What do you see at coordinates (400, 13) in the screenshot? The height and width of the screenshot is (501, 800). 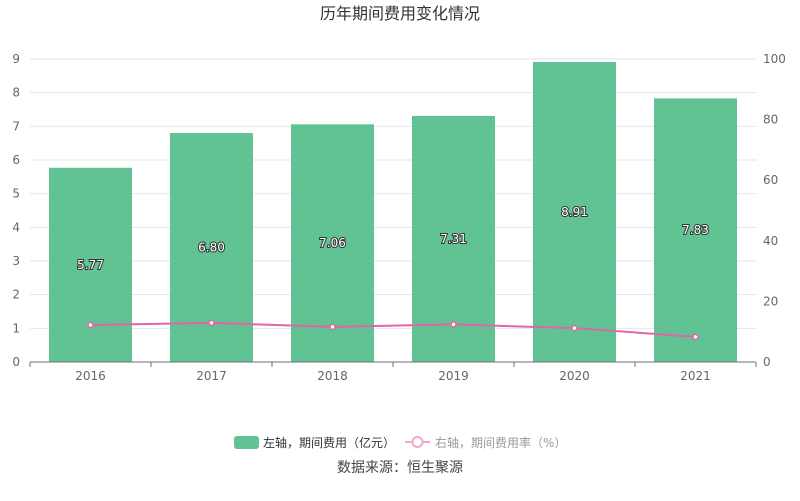 I see `chart-title: 历年期间费用变化情况` at bounding box center [400, 13].